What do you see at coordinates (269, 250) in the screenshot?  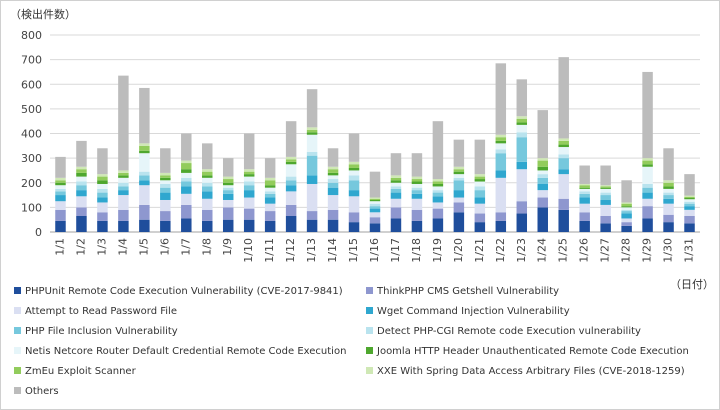 I see `x-tick-label: 1/11` at bounding box center [269, 250].